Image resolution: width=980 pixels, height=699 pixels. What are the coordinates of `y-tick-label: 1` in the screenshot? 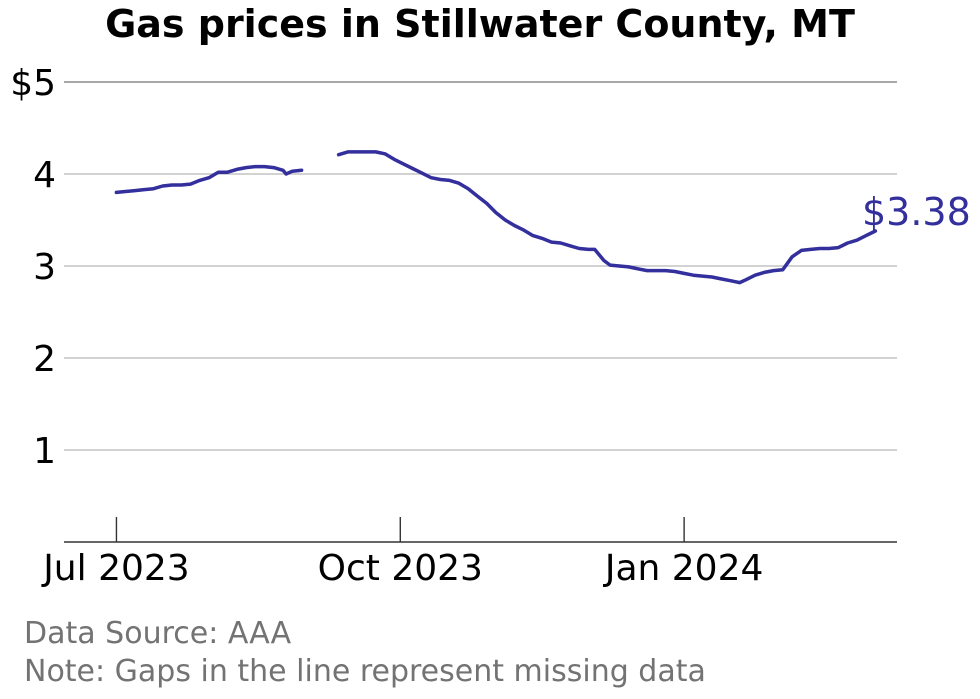 It's located at (44, 451).